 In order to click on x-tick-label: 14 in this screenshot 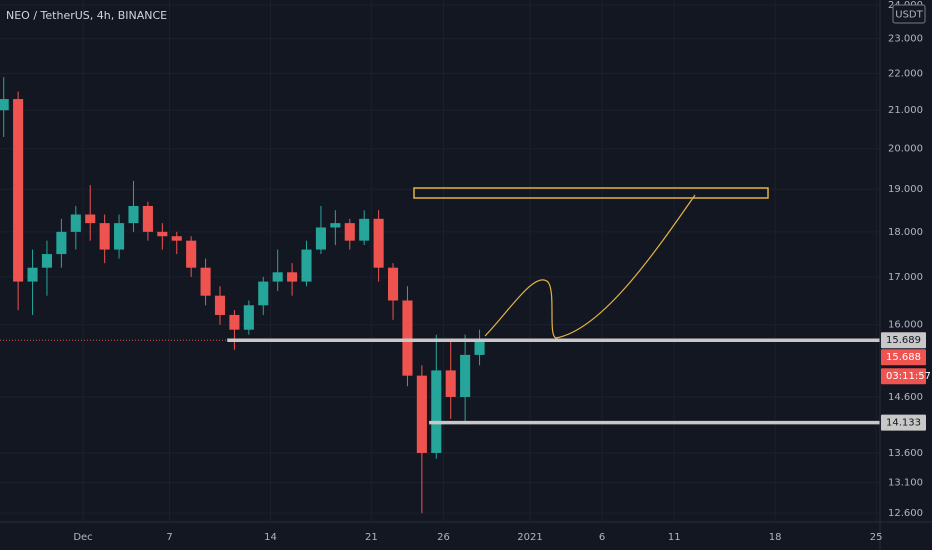, I will do `click(270, 537)`.